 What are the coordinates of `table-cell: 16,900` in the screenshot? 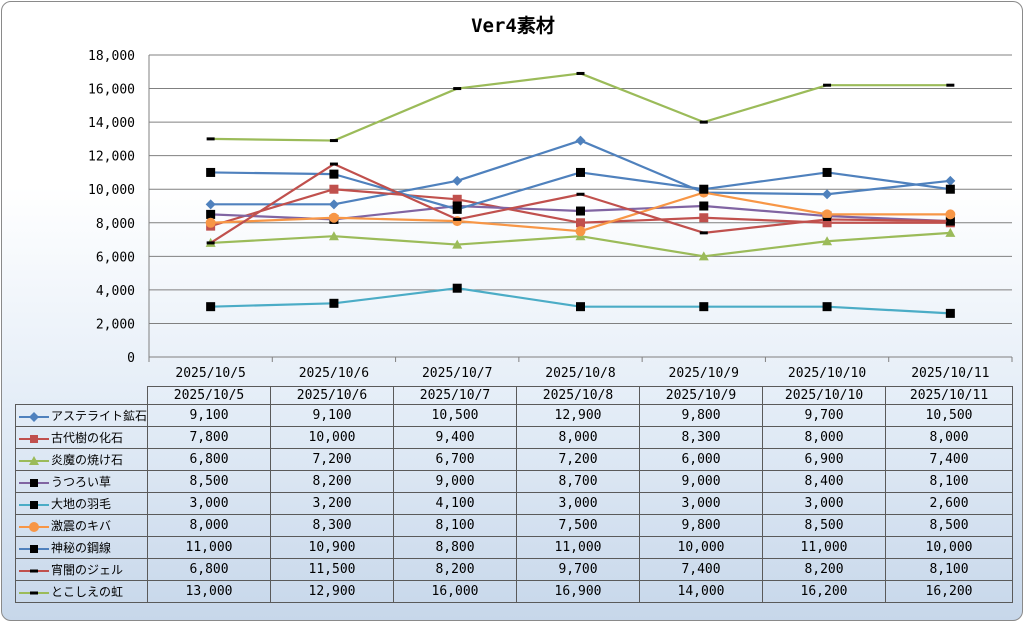 It's located at (578, 591).